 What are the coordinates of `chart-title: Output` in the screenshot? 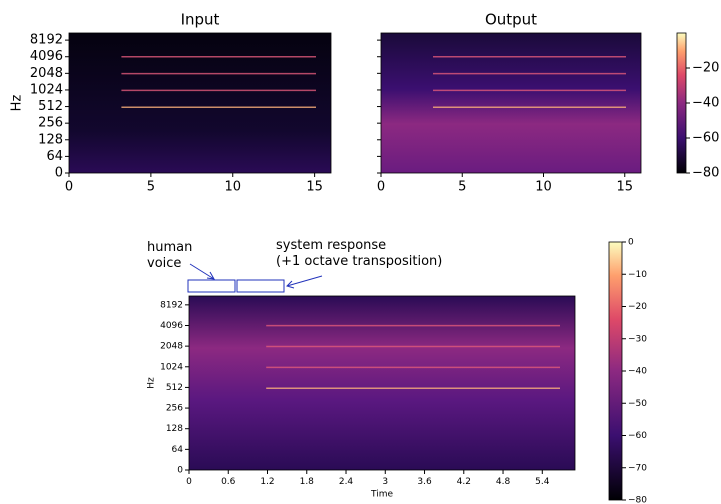 It's located at (511, 20).